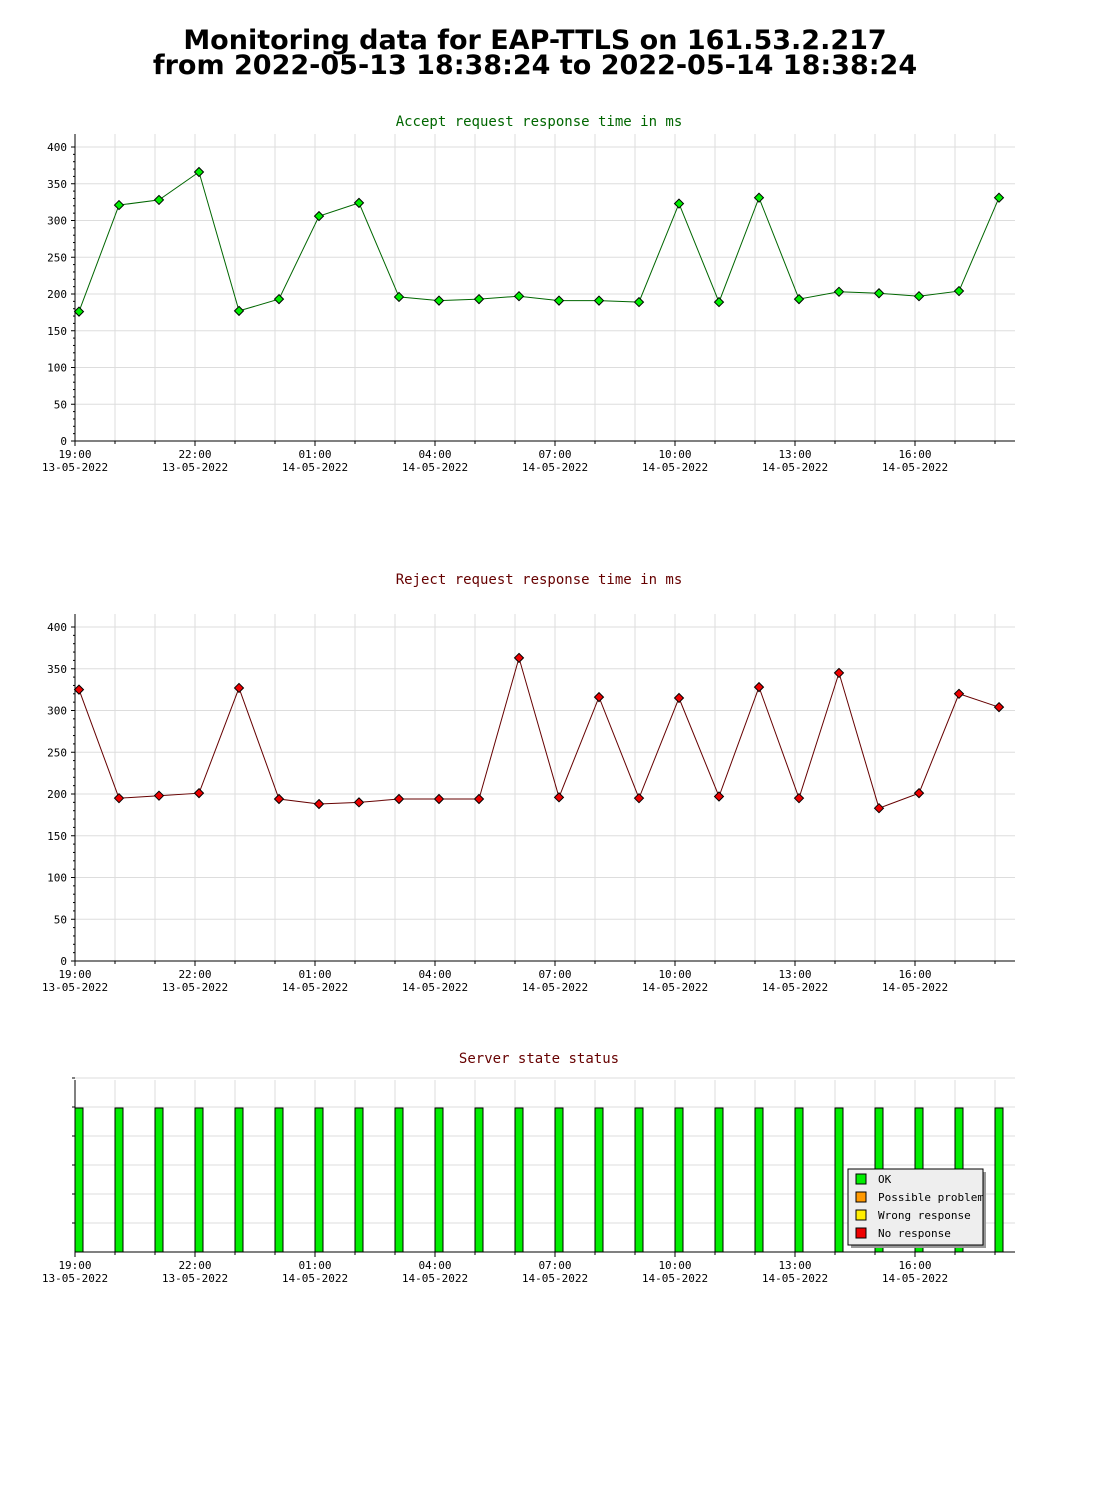 Image resolution: width=1100 pixels, height=1500 pixels. I want to click on legend-label: Wrong response, so click(924, 1215).